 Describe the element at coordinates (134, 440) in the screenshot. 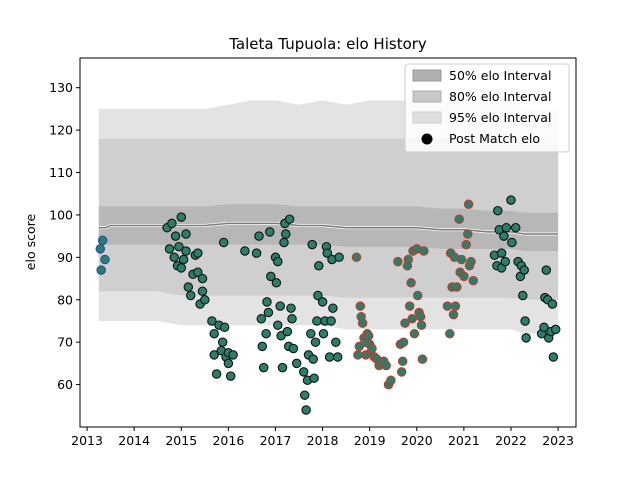

I see `x-tick-label: 2014` at that location.